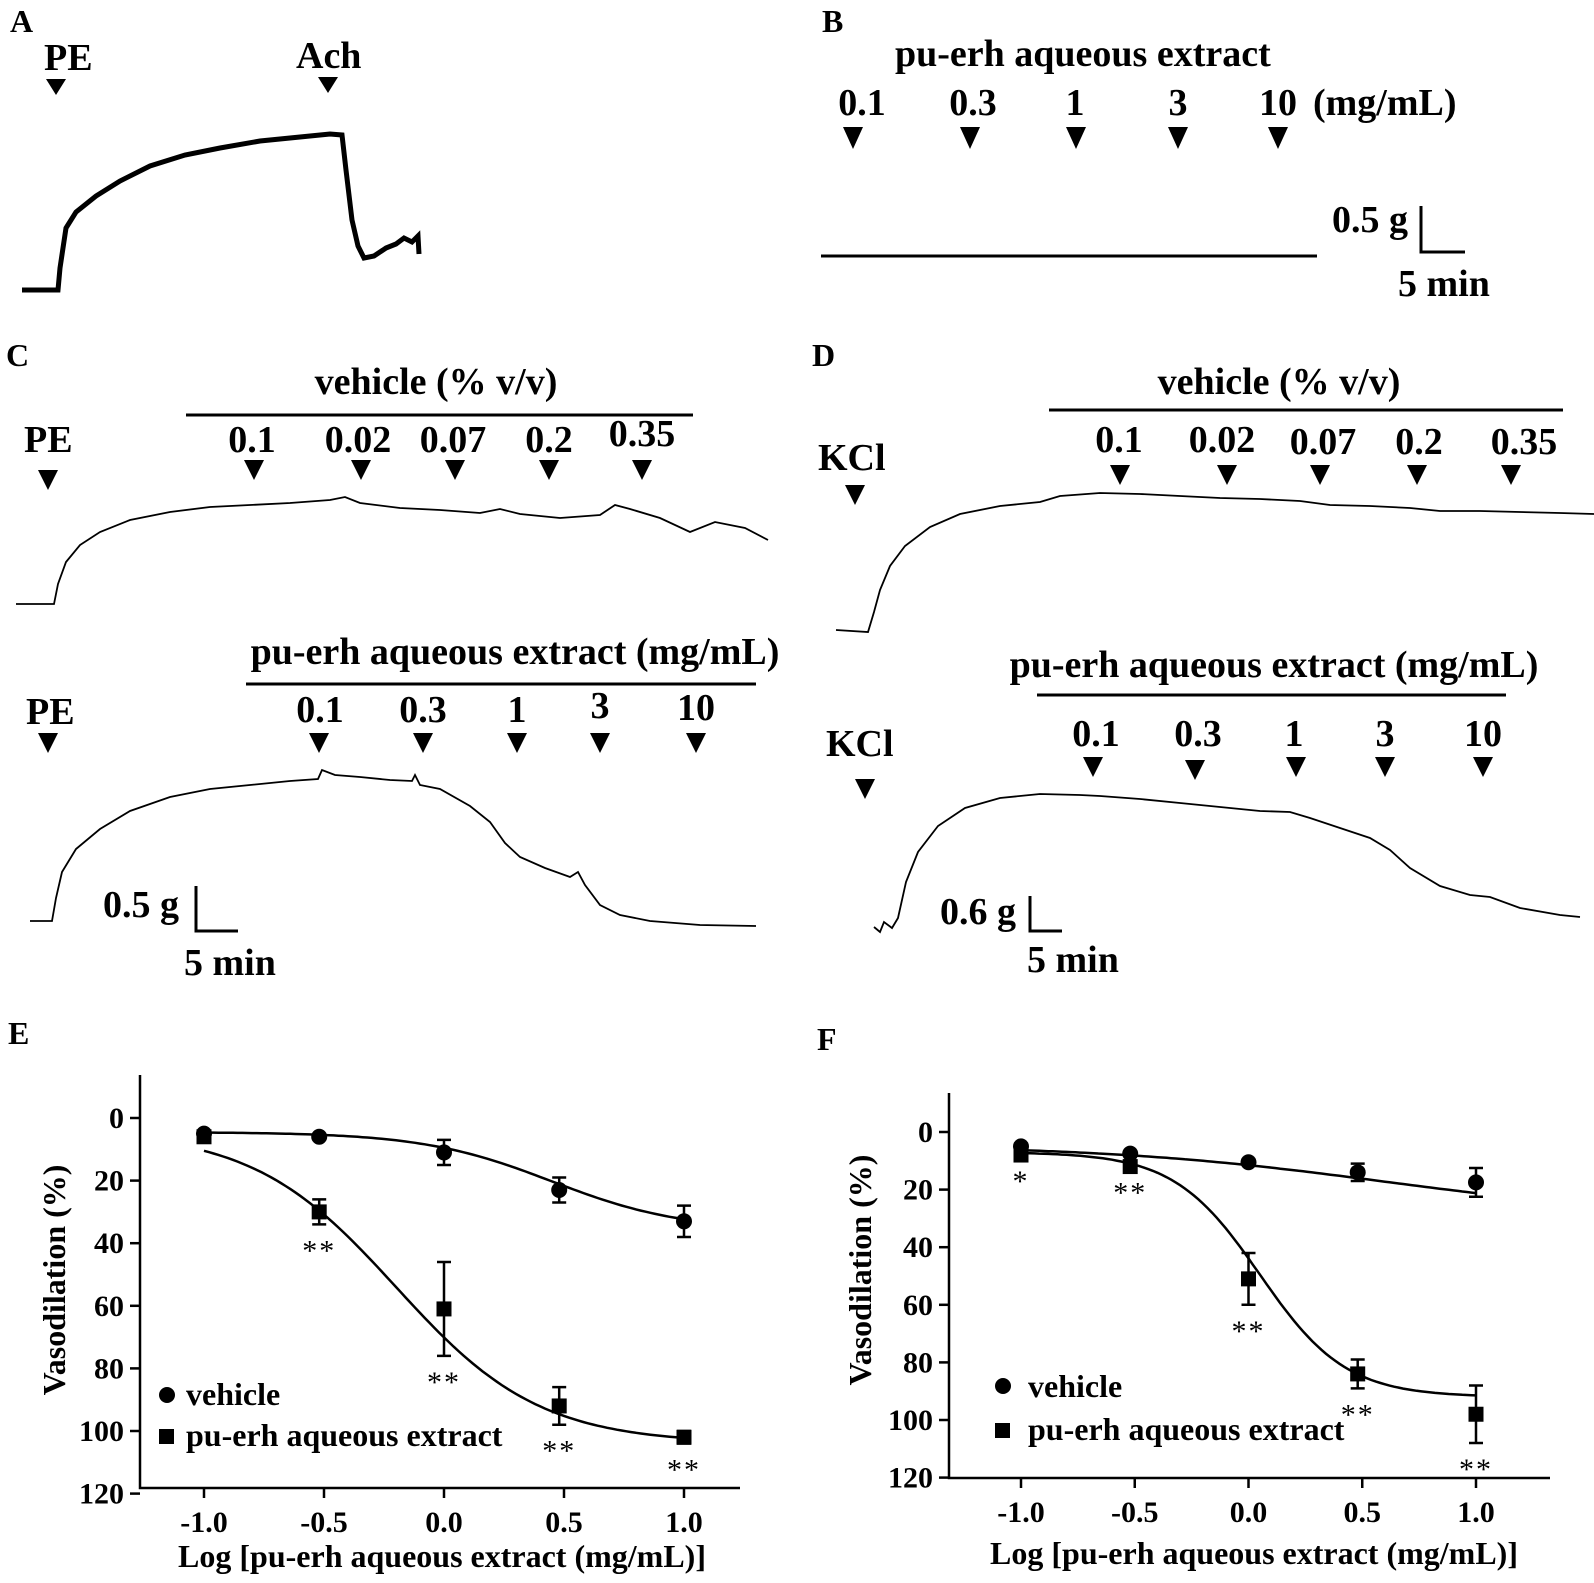  What do you see at coordinates (564, 1522) in the screenshot?
I see `x-tick-label: 0.5` at bounding box center [564, 1522].